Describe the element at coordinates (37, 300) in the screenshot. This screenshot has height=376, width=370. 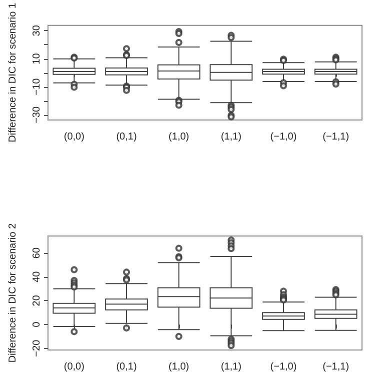
I see `y-tick-label: 20` at that location.